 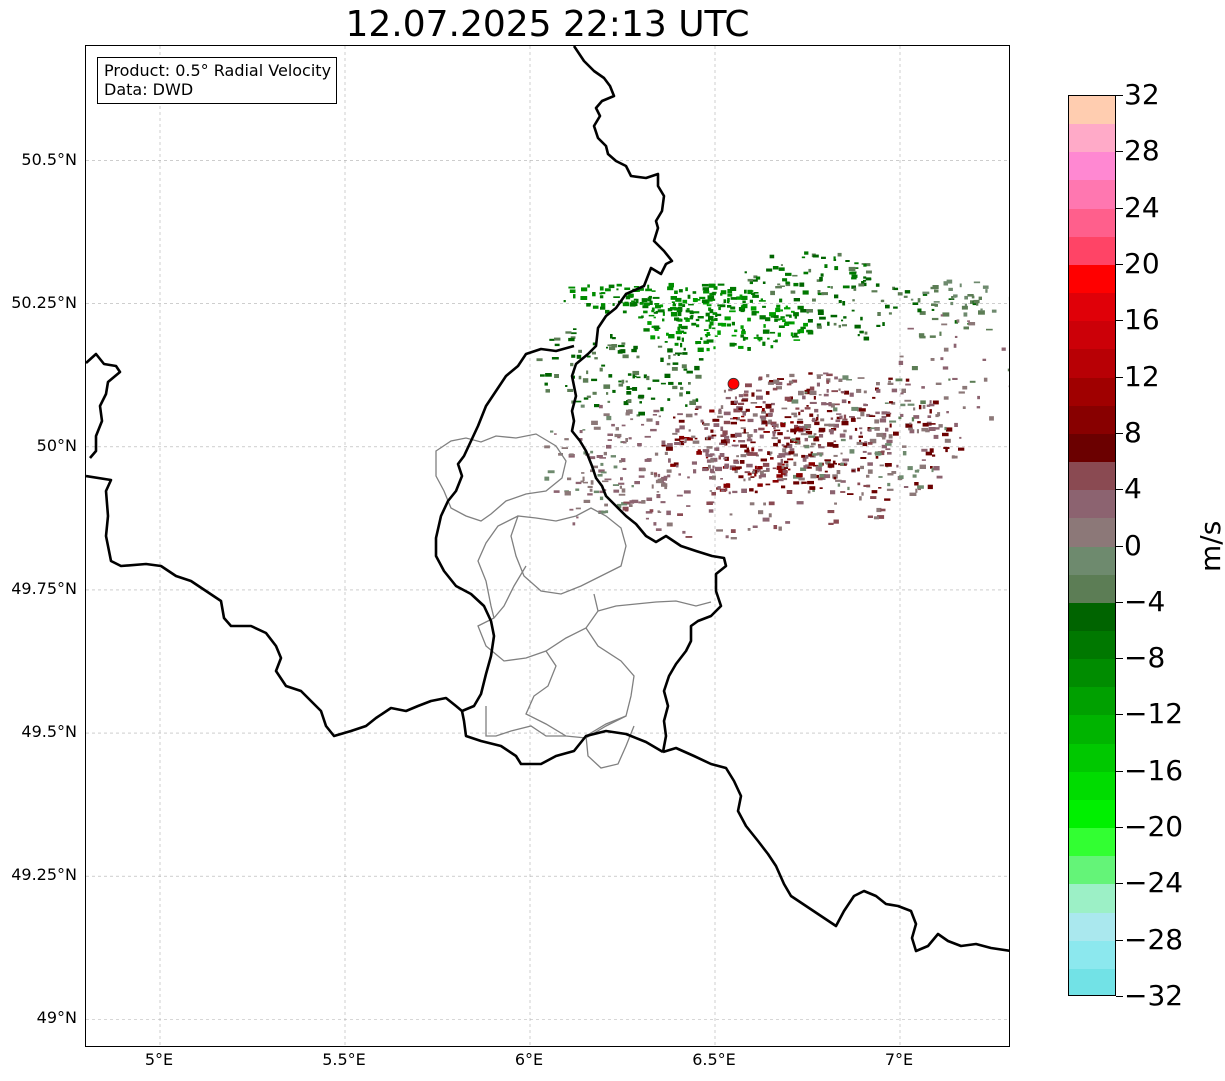 I want to click on admin-boundary, so click(x=610, y=742).